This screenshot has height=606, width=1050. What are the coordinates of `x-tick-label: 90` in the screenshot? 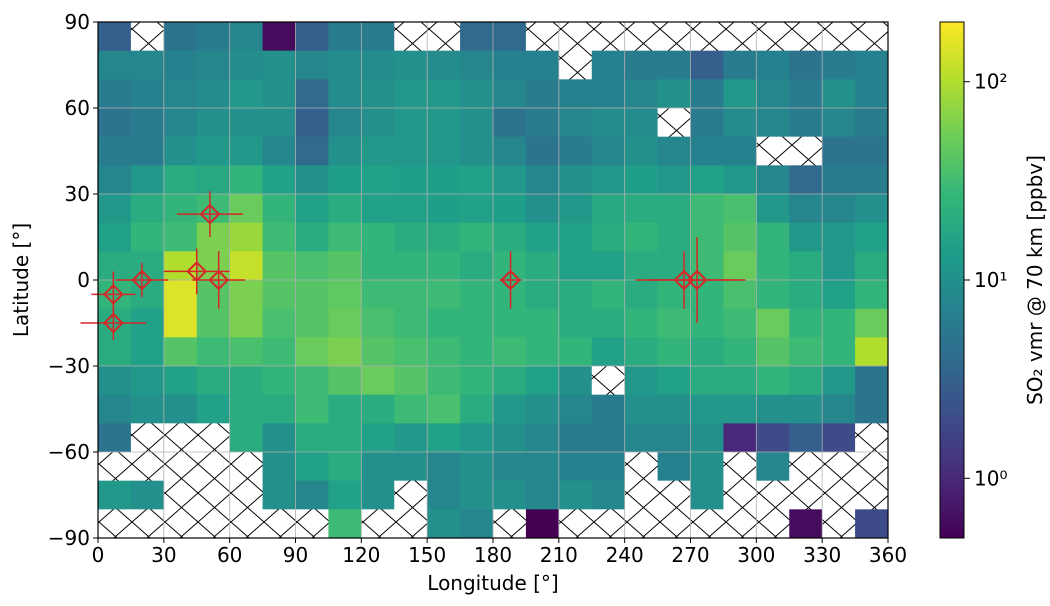 It's located at (295, 555).